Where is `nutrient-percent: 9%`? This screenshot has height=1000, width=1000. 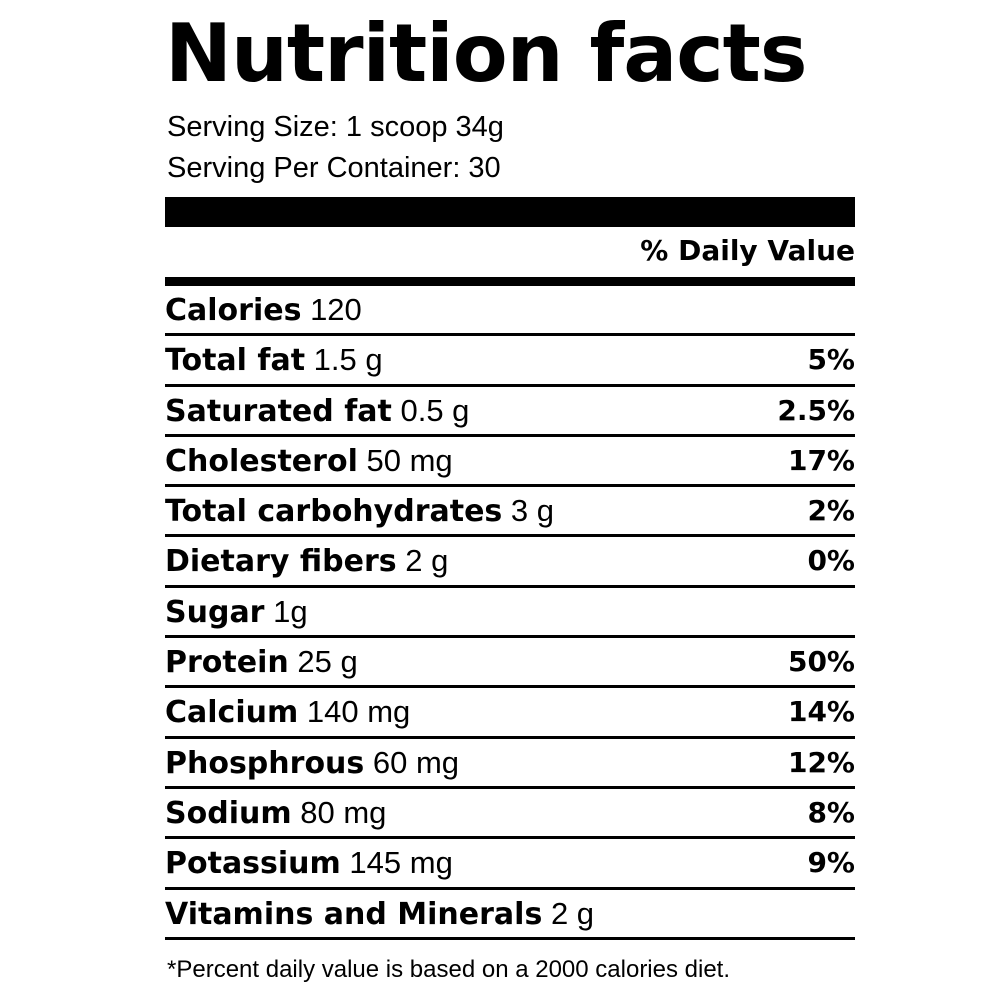
nutrient-percent: 9% is located at coordinates (831, 863).